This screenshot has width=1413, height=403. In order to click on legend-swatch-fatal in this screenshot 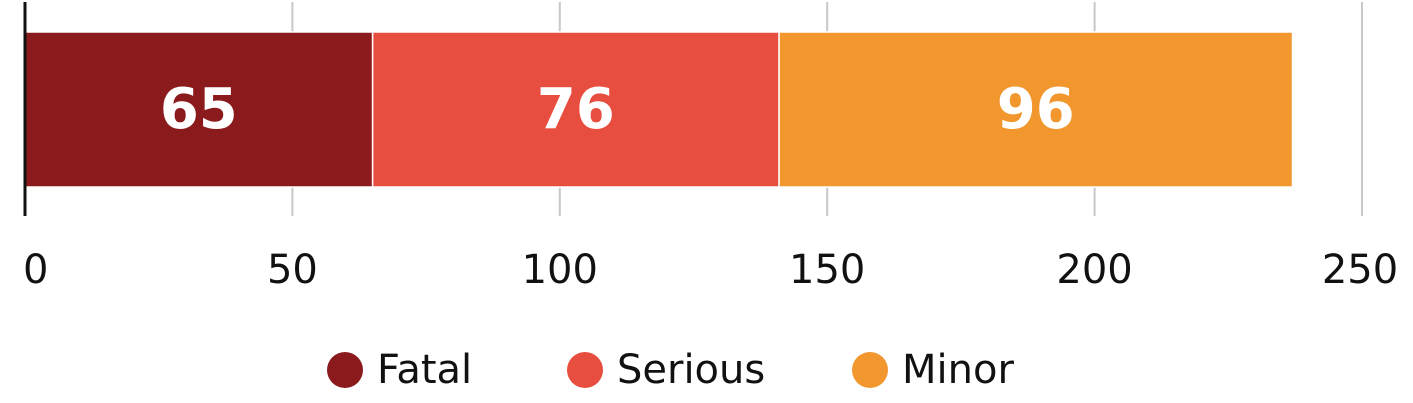, I will do `click(345, 370)`.